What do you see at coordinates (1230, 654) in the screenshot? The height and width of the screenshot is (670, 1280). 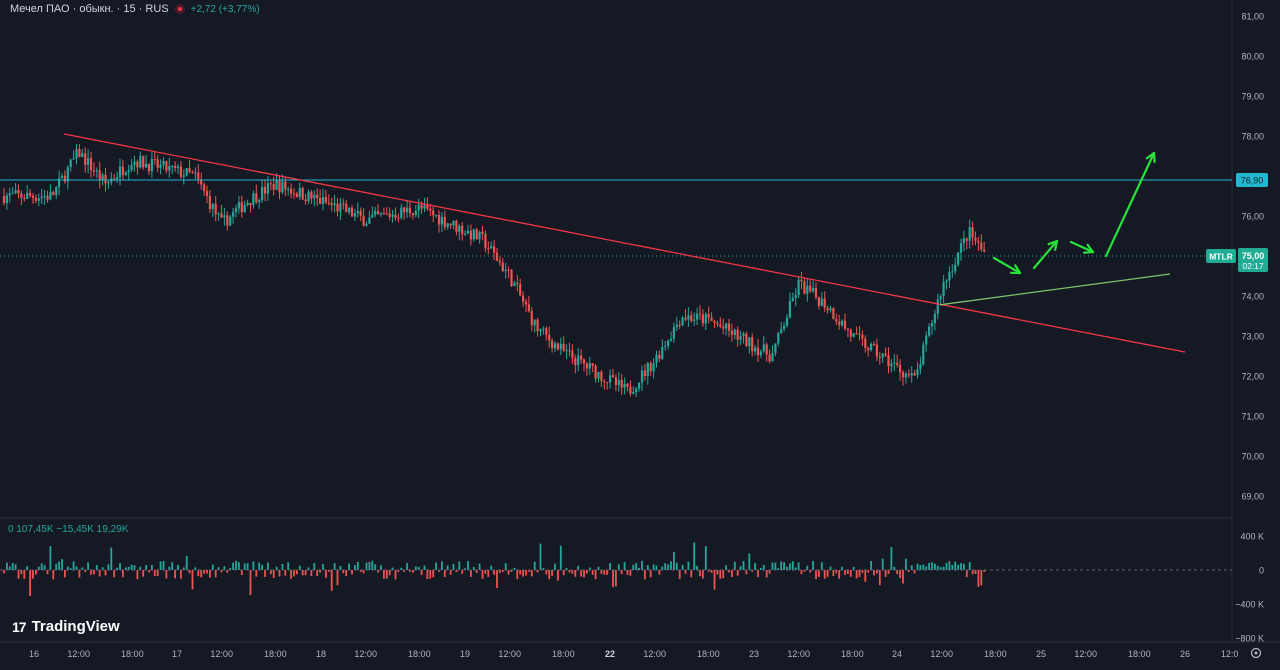 I see `time-tick-label: 12:0` at bounding box center [1230, 654].